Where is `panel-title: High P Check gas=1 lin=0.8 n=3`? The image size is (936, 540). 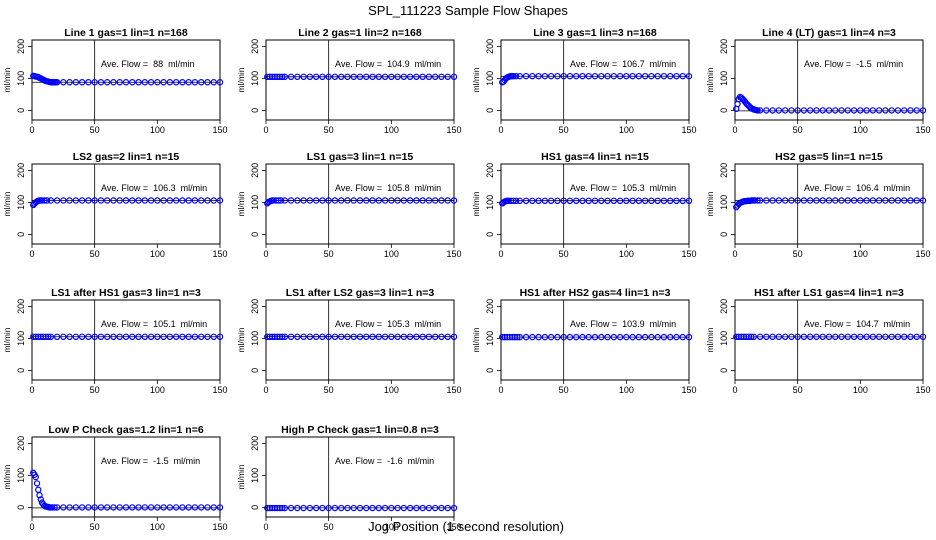 panel-title: High P Check gas=1 lin=0.8 n=3 is located at coordinates (360, 430).